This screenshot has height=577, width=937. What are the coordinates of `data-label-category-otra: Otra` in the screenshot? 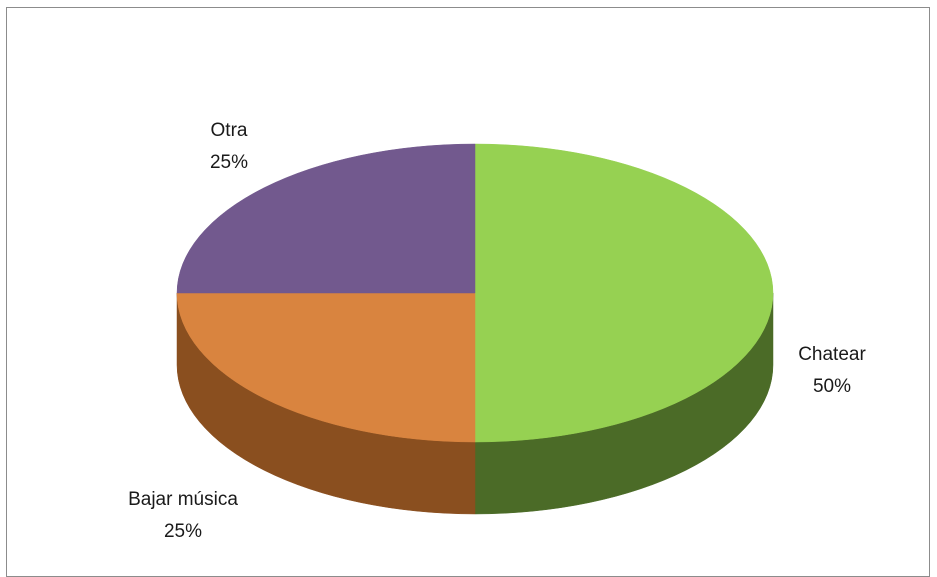 It's located at (229, 130).